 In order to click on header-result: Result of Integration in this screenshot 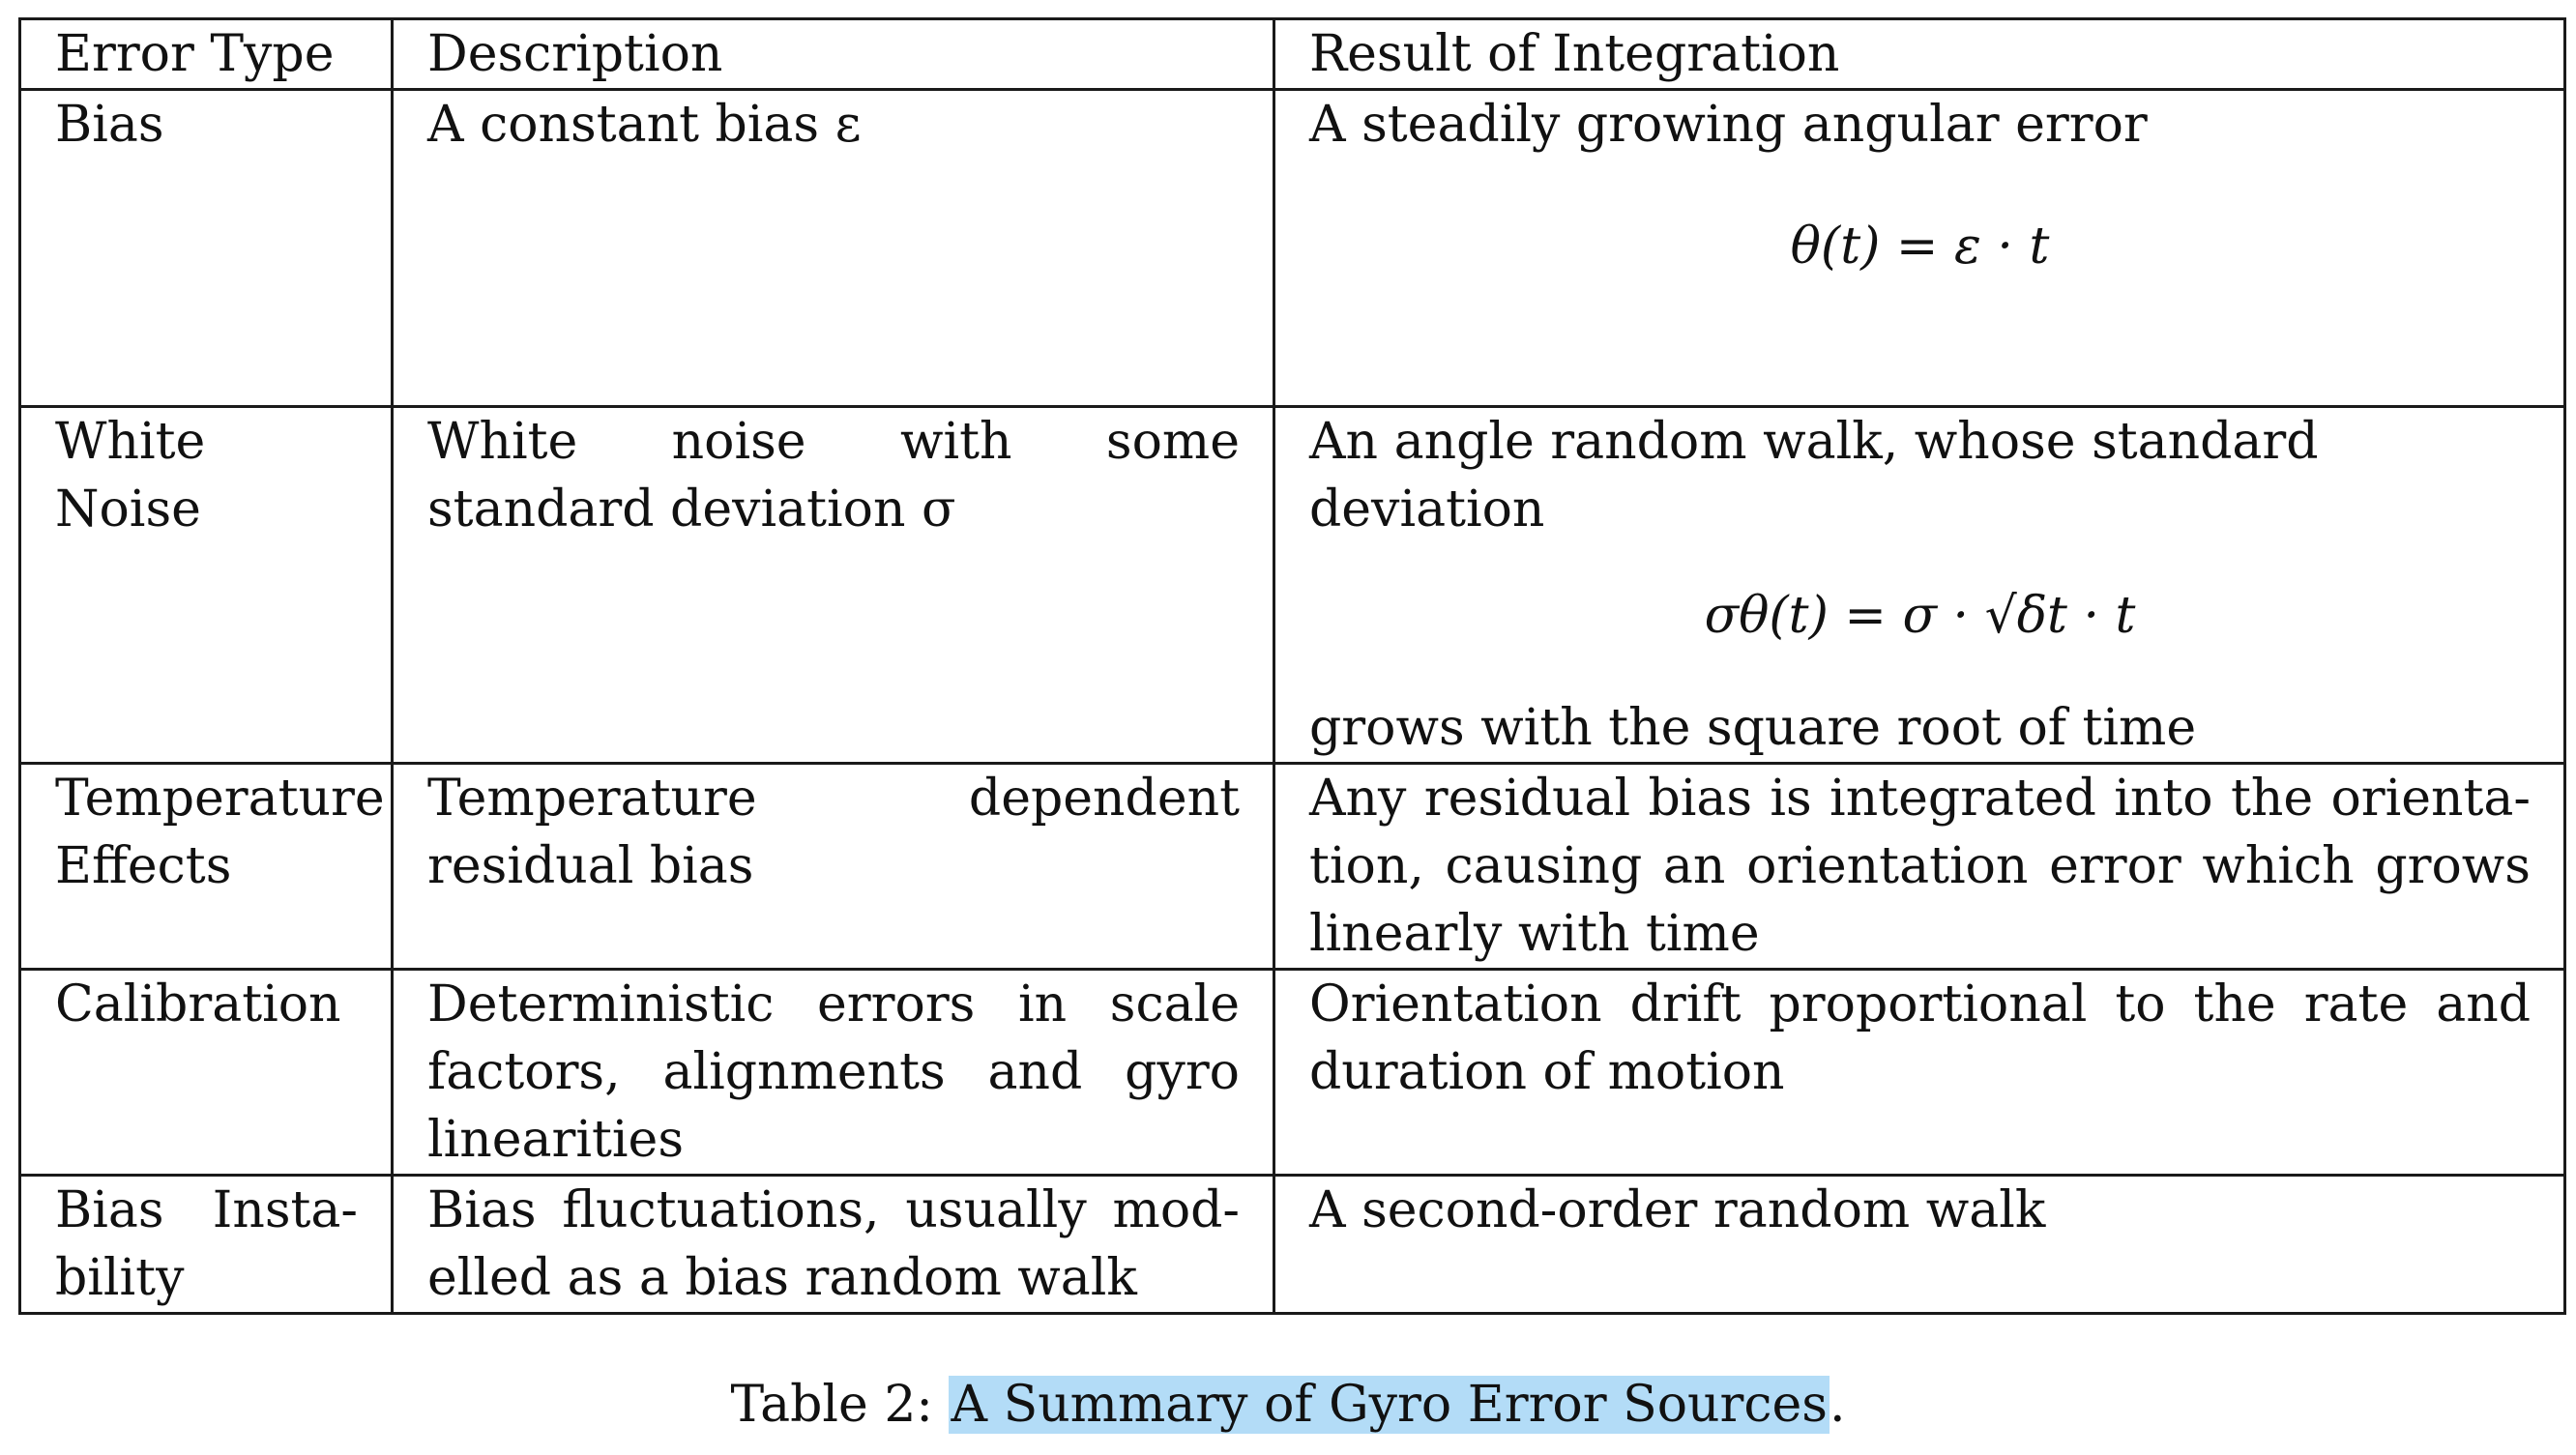, I will do `click(1919, 54)`.